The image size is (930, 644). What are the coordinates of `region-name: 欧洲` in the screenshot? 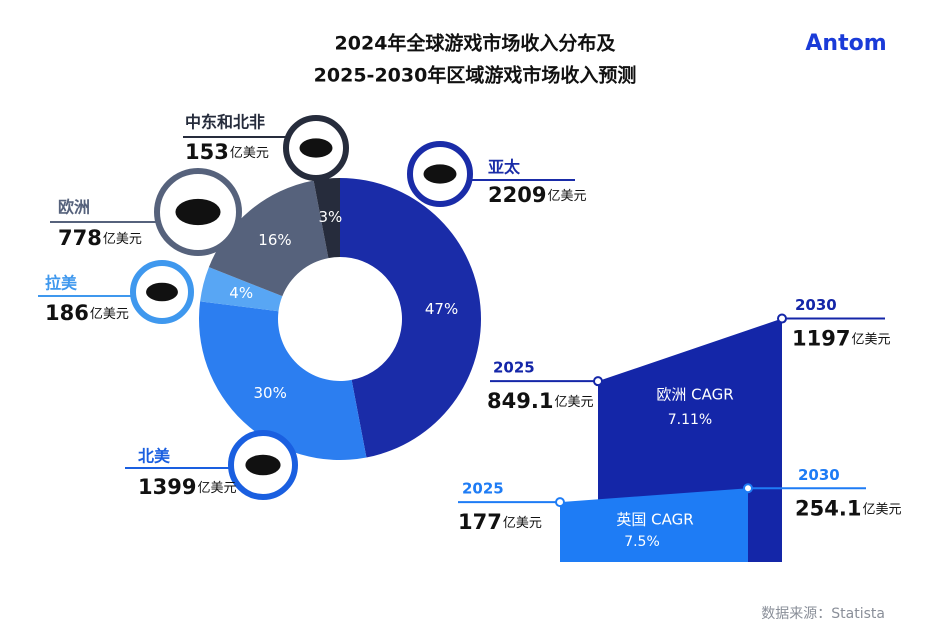 It's located at (74, 207).